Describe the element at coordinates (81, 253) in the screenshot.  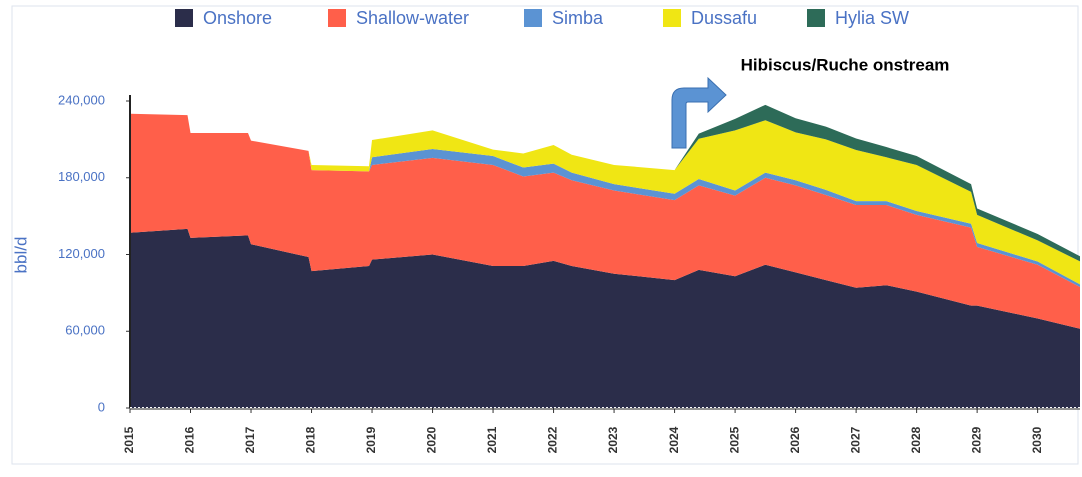
I see `y-tick-label: 120,000` at that location.